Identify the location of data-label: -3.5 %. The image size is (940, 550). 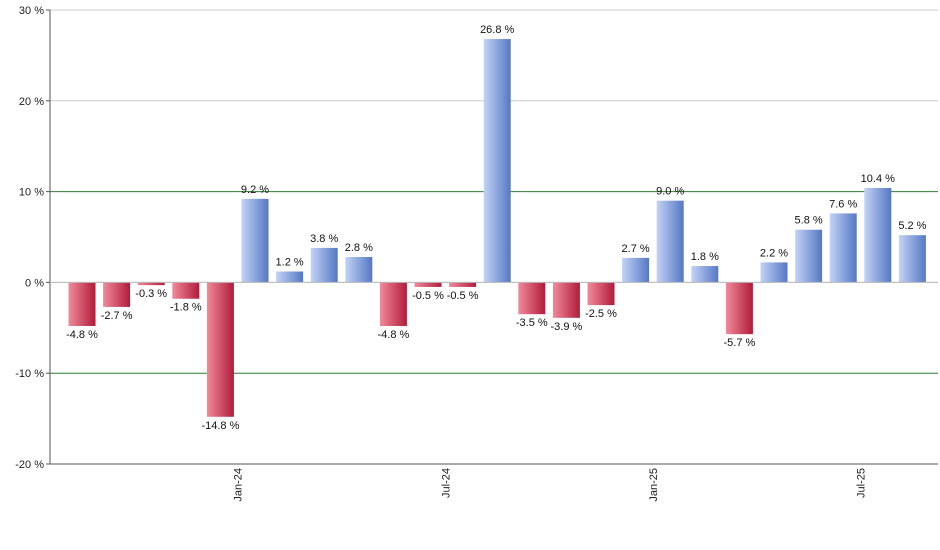
(532, 323).